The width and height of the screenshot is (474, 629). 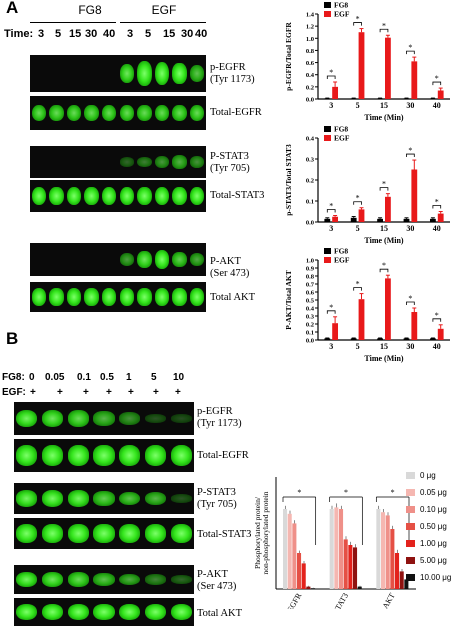 I want to click on blot-label: p-EGFR (Tyr 1173), so click(x=232, y=73).